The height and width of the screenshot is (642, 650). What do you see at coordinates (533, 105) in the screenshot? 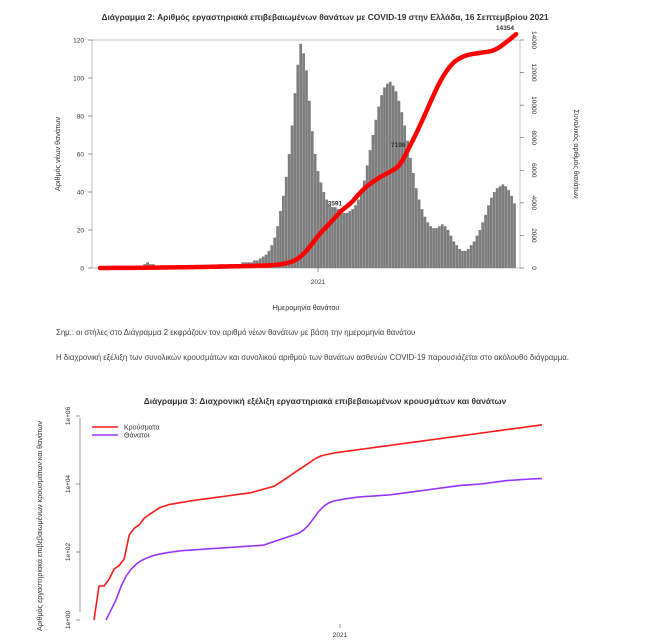
I see `y2-tick-label: 10000` at bounding box center [533, 105].